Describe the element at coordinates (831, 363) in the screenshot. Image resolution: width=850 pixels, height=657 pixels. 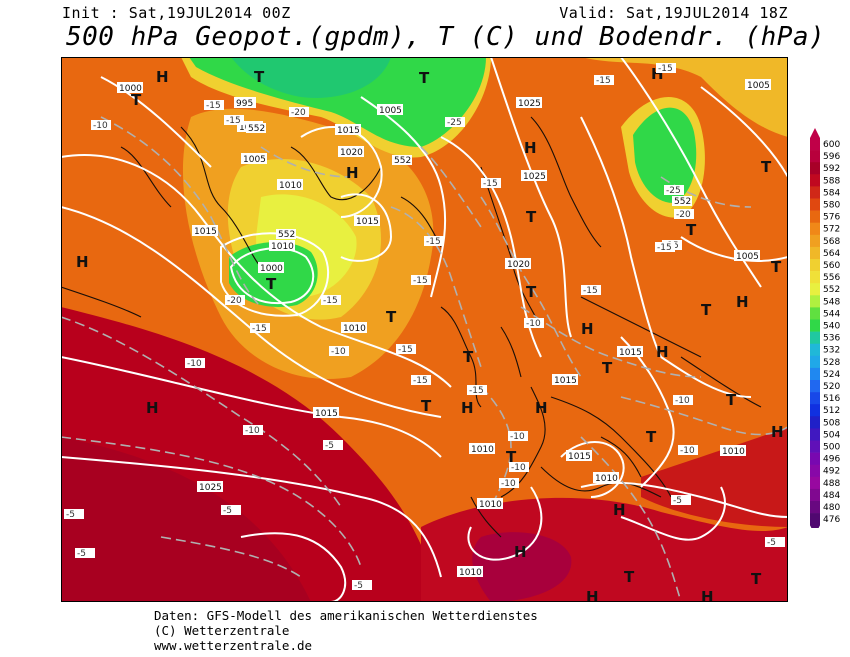
I see `legend-label: 528` at that location.